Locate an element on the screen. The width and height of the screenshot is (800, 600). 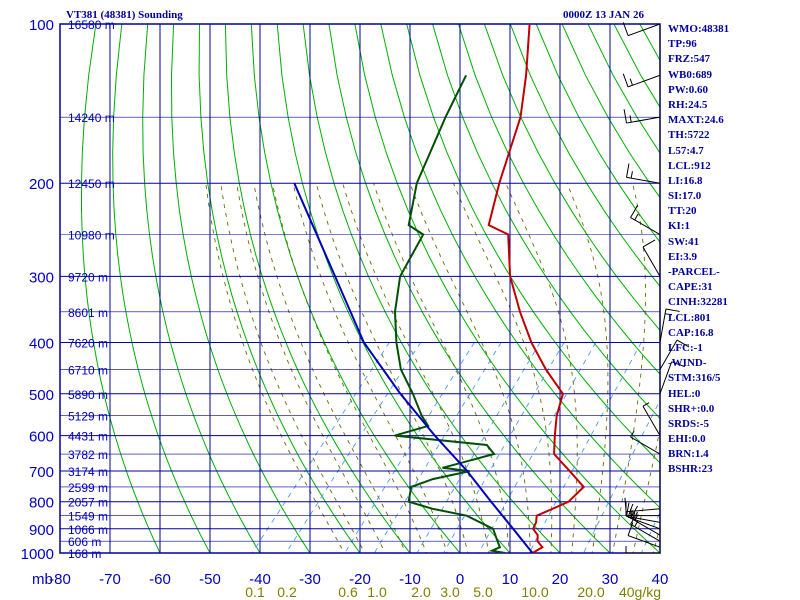
height-label: 3782 m is located at coordinates (88, 455).